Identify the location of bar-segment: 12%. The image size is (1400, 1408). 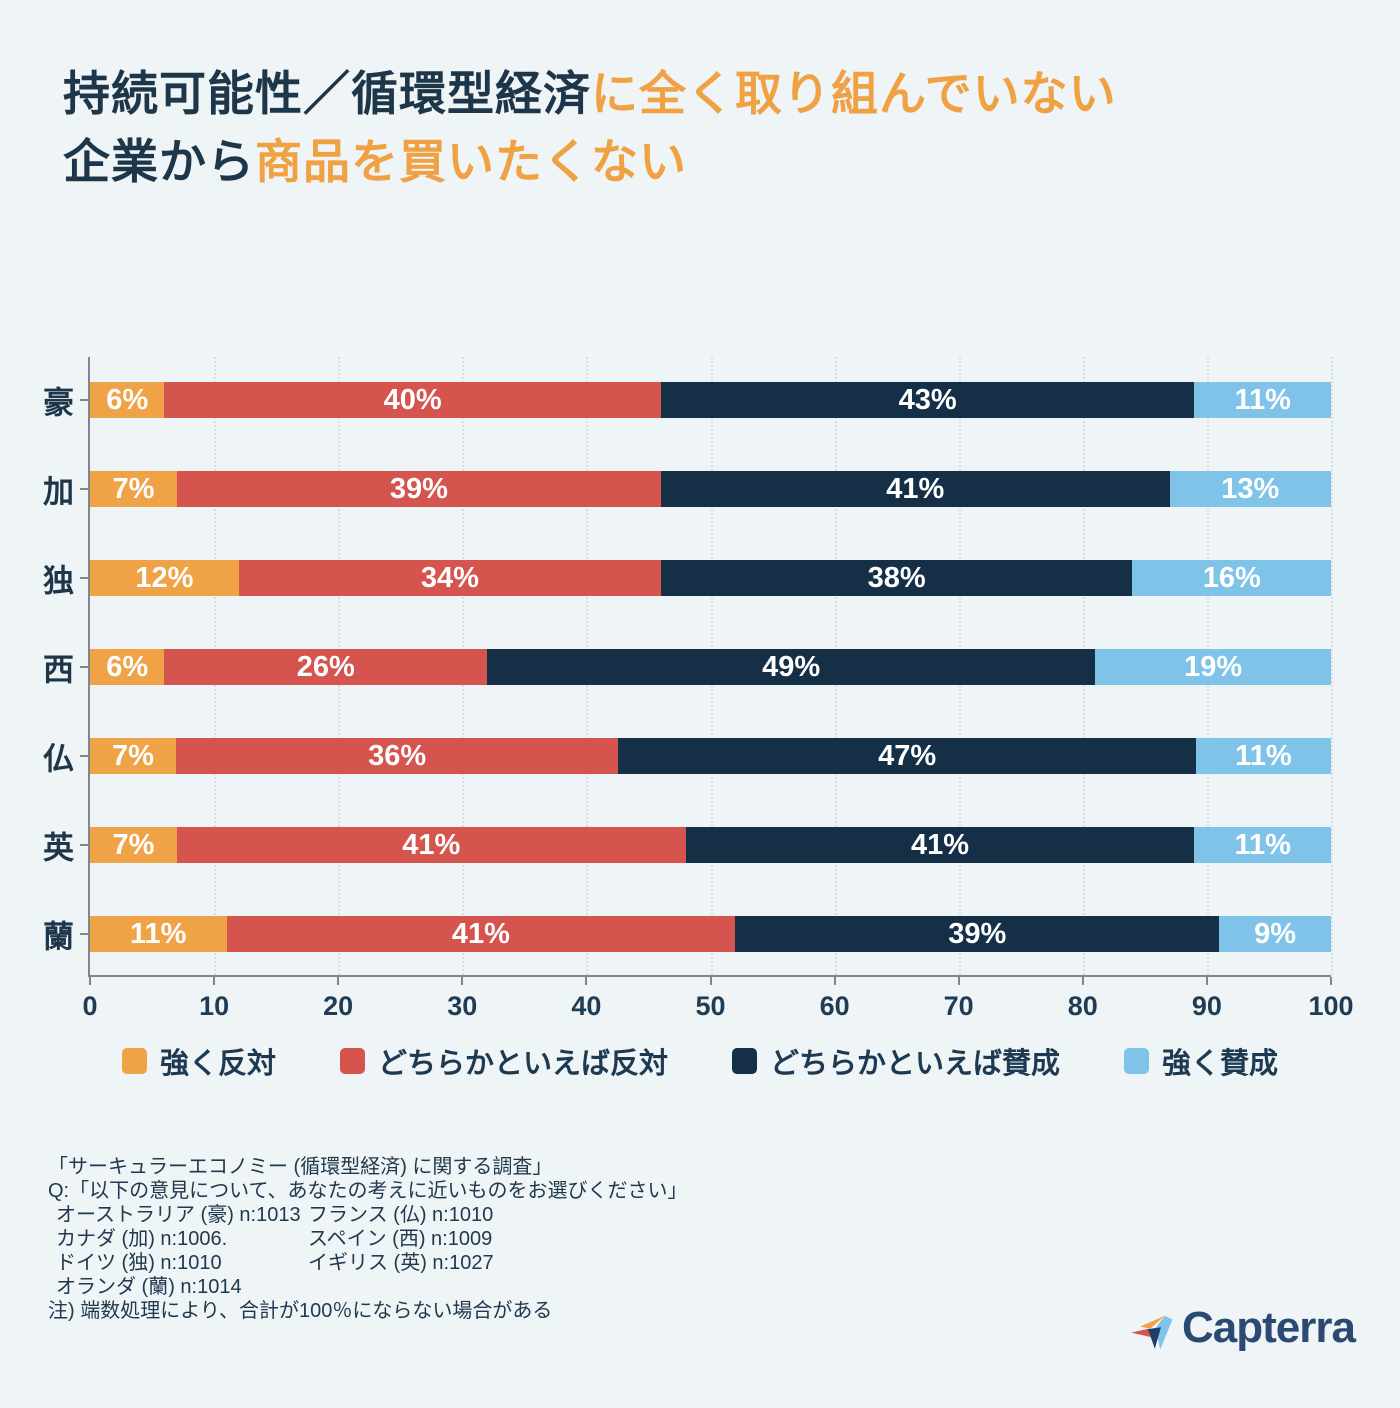
(164, 578).